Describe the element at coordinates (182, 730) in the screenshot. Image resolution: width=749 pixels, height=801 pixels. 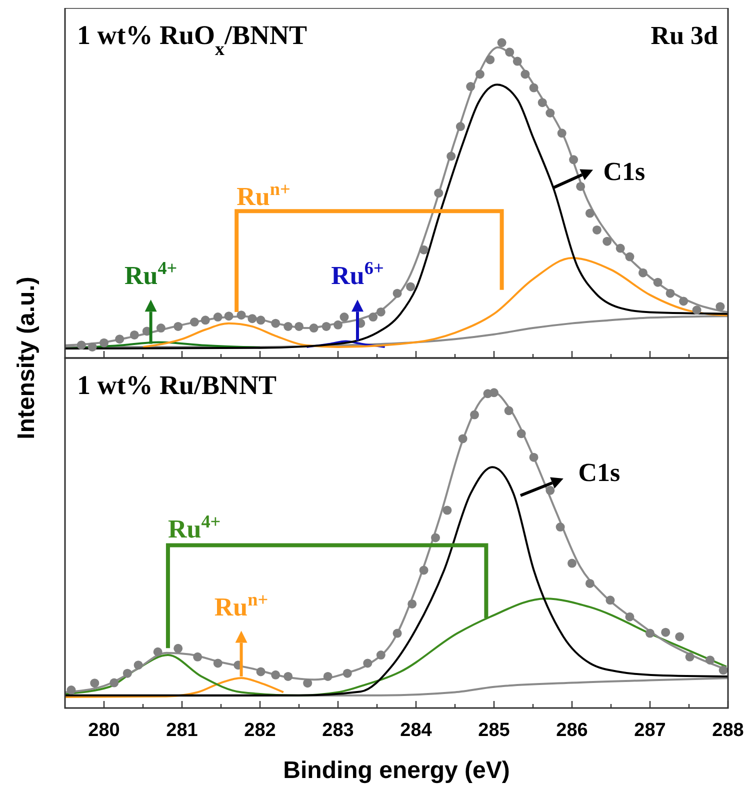
I see `x-tick-label: 281` at that location.